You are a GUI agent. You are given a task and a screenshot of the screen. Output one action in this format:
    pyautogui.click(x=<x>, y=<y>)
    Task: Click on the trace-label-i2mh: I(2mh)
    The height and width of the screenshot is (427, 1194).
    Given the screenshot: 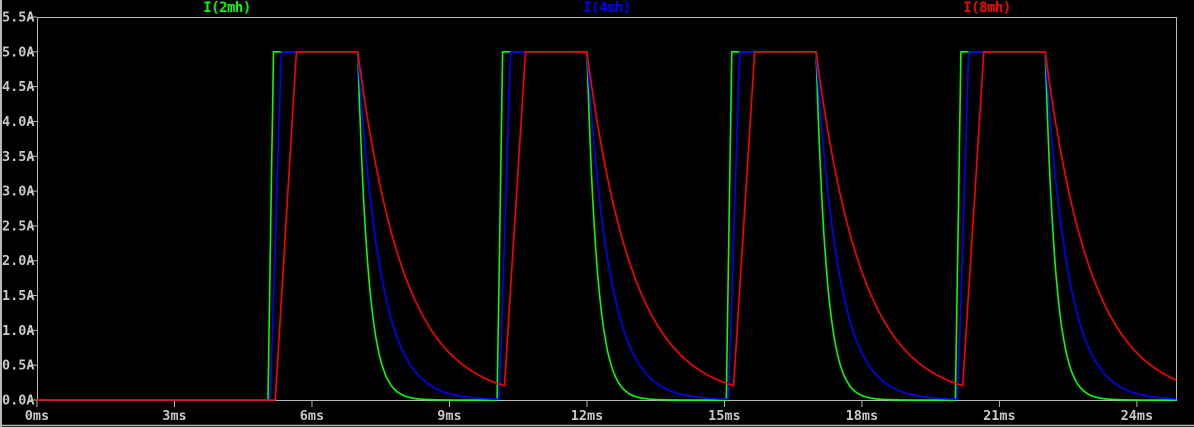 What is the action you would take?
    pyautogui.click(x=227, y=8)
    